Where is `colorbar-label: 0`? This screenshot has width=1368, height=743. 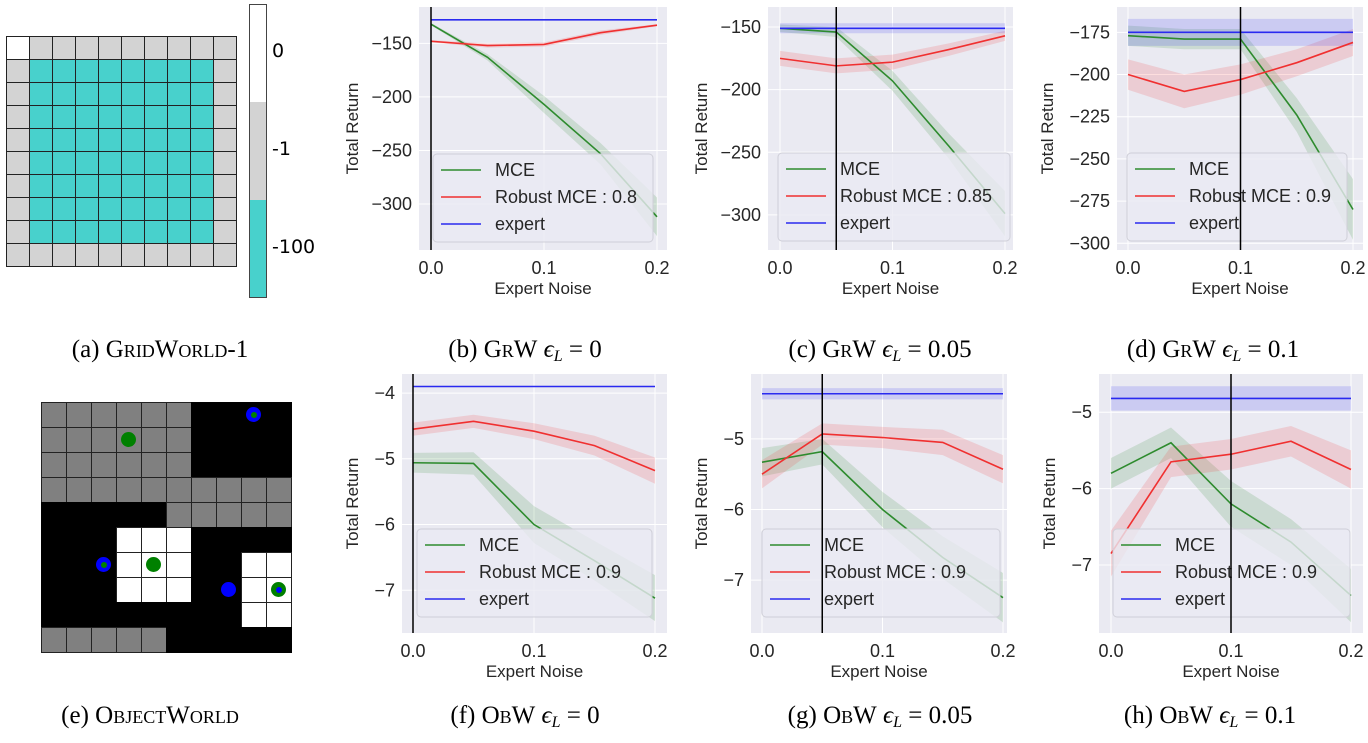
colorbar-label: 0 is located at coordinates (278, 51).